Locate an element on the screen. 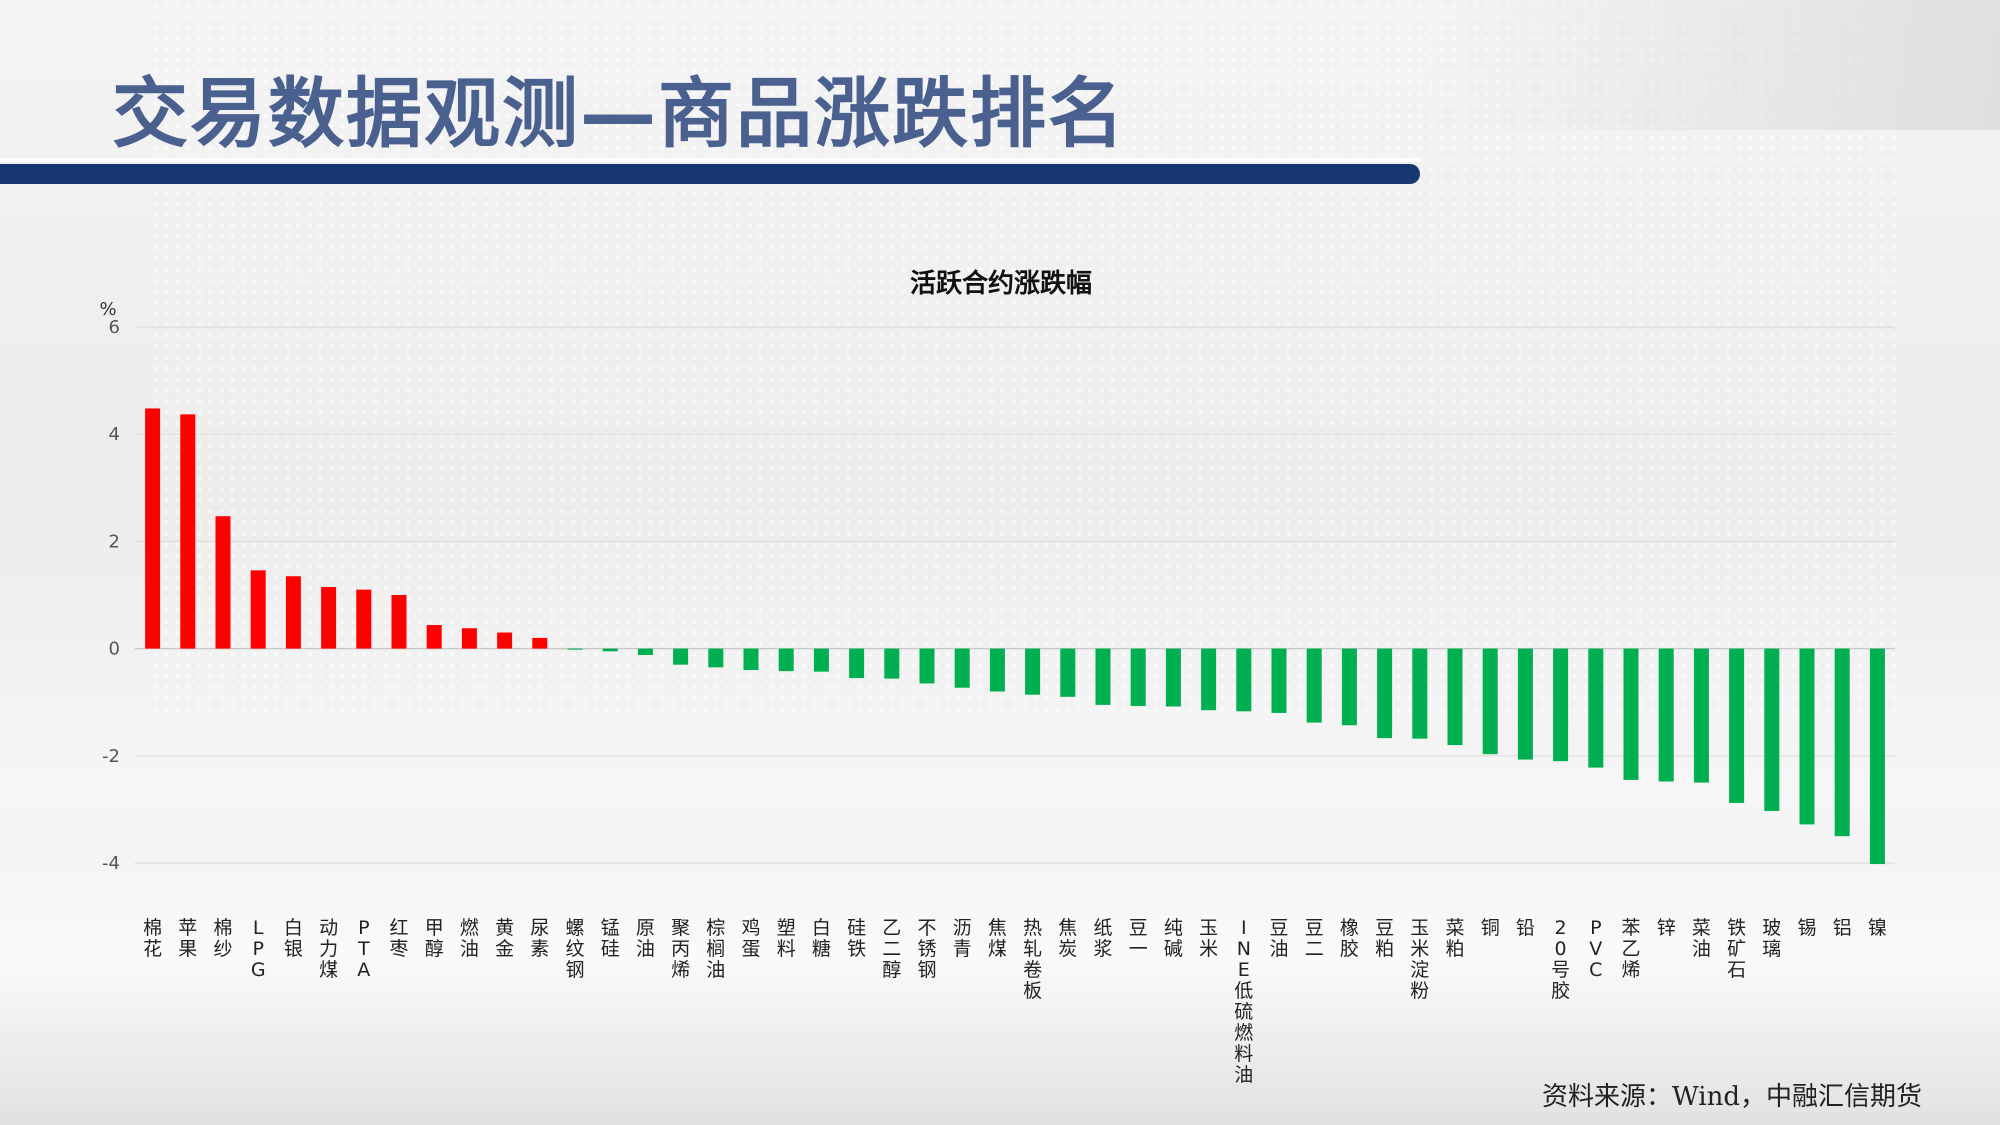 The height and width of the screenshot is (1125, 2000). x-tick-label: 黄金 is located at coordinates (504, 938).